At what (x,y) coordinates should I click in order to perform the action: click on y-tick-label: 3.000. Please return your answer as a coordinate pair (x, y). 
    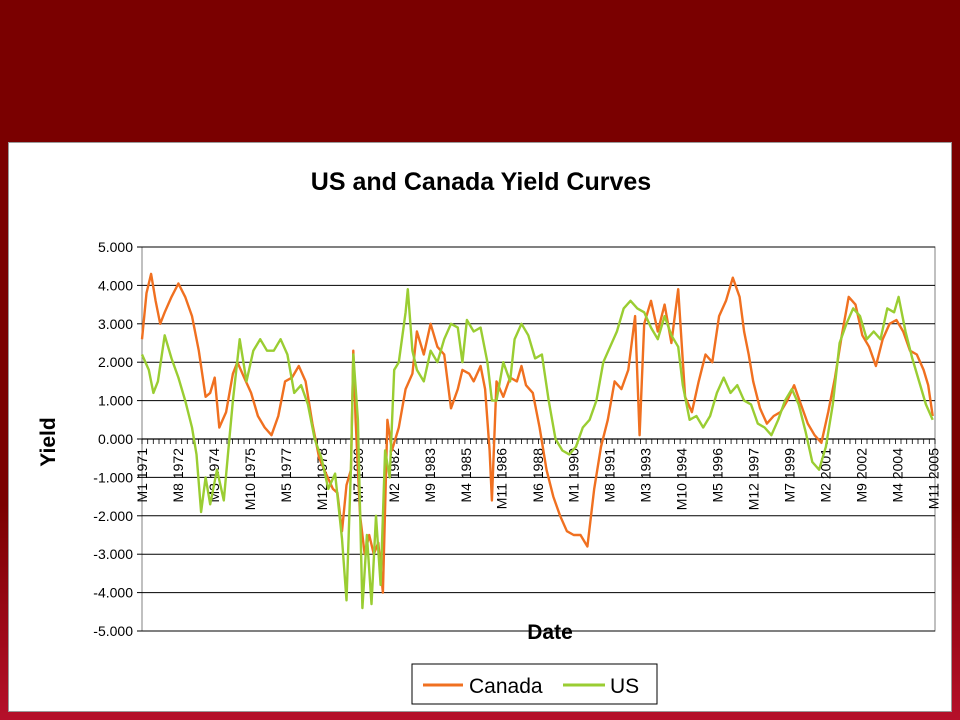
    Looking at the image, I should click on (115, 324).